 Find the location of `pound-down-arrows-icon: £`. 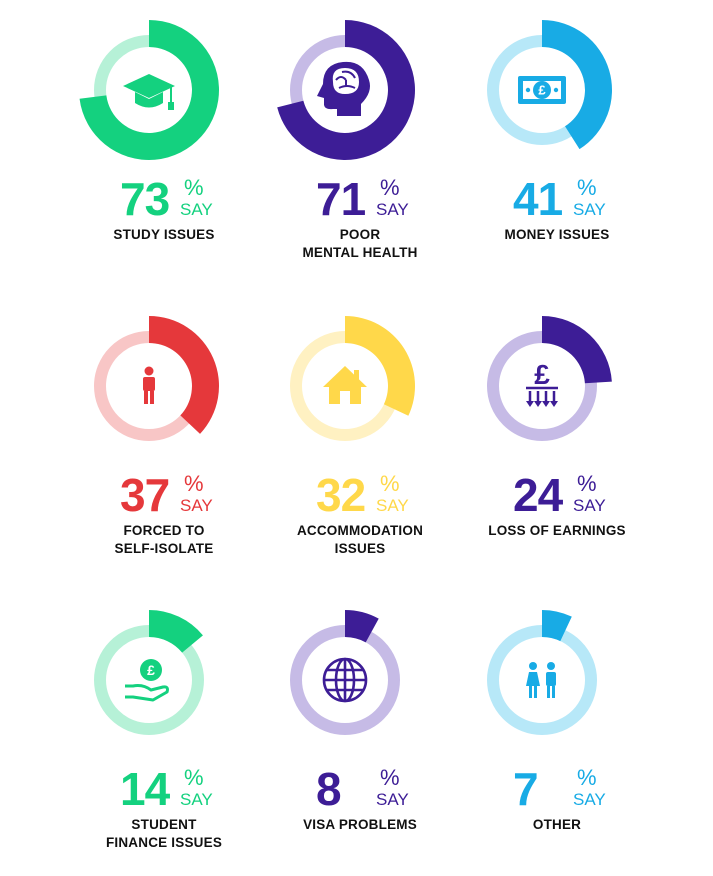

pound-down-arrows-icon: £ is located at coordinates (542, 383).